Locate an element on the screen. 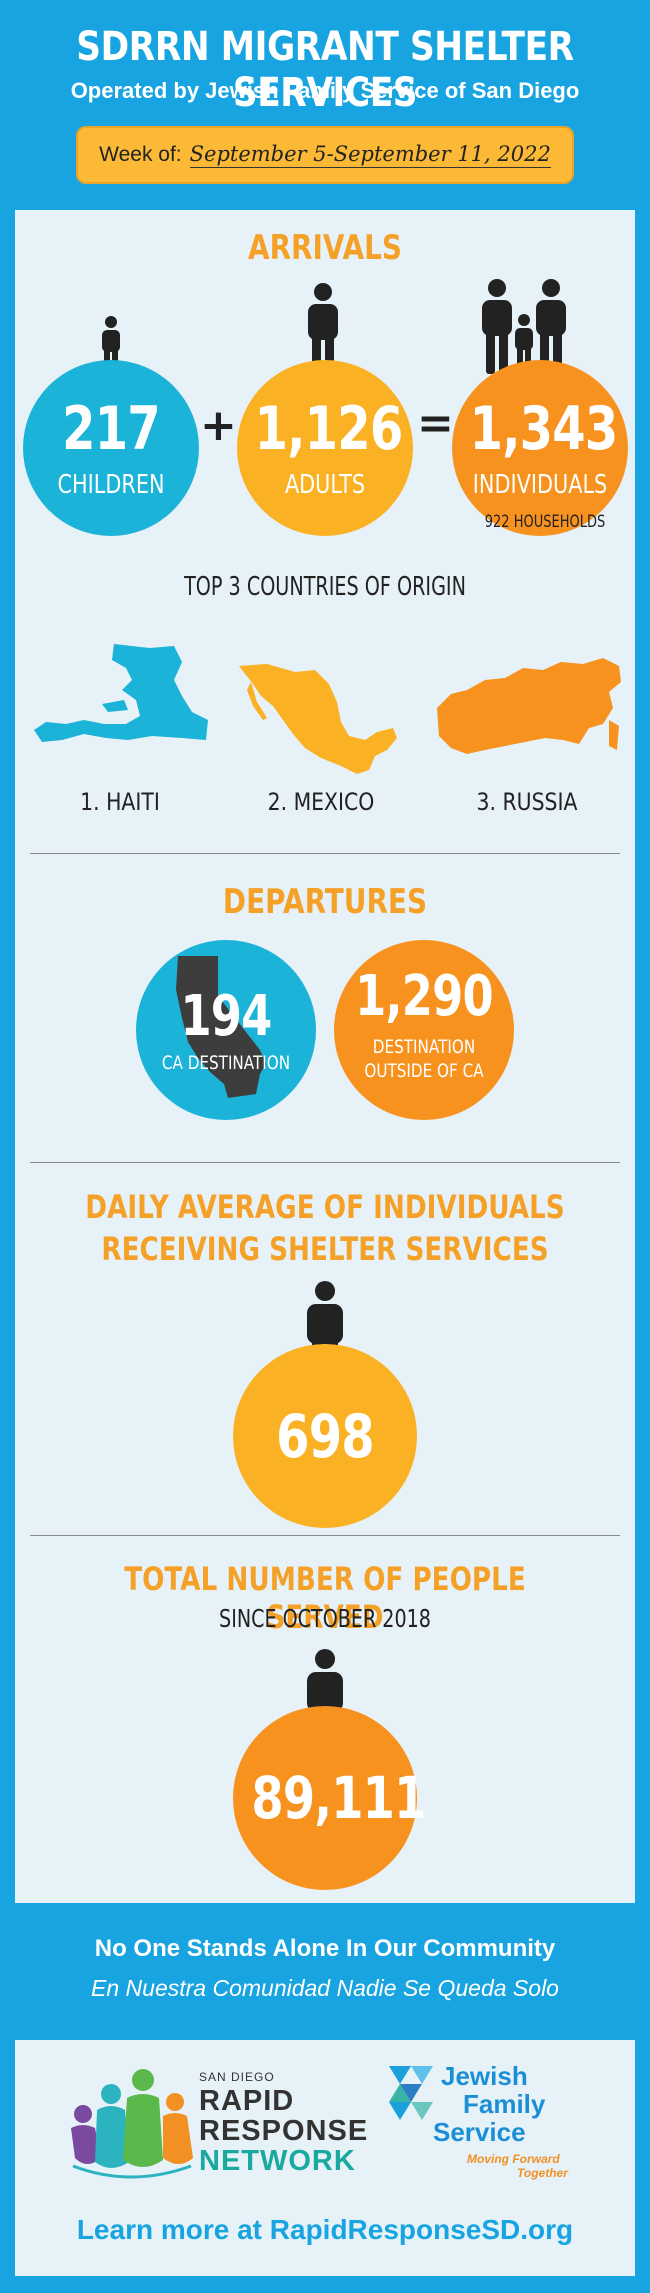  adults-circle: 1,126 ADULTS is located at coordinates (325, 448).